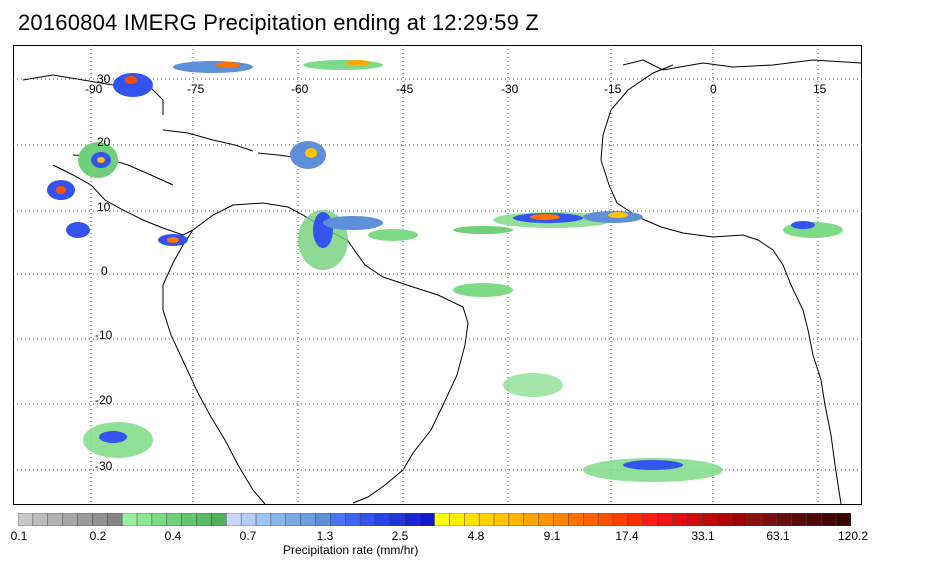  I want to click on coast-hispaniola, so click(275, 155).